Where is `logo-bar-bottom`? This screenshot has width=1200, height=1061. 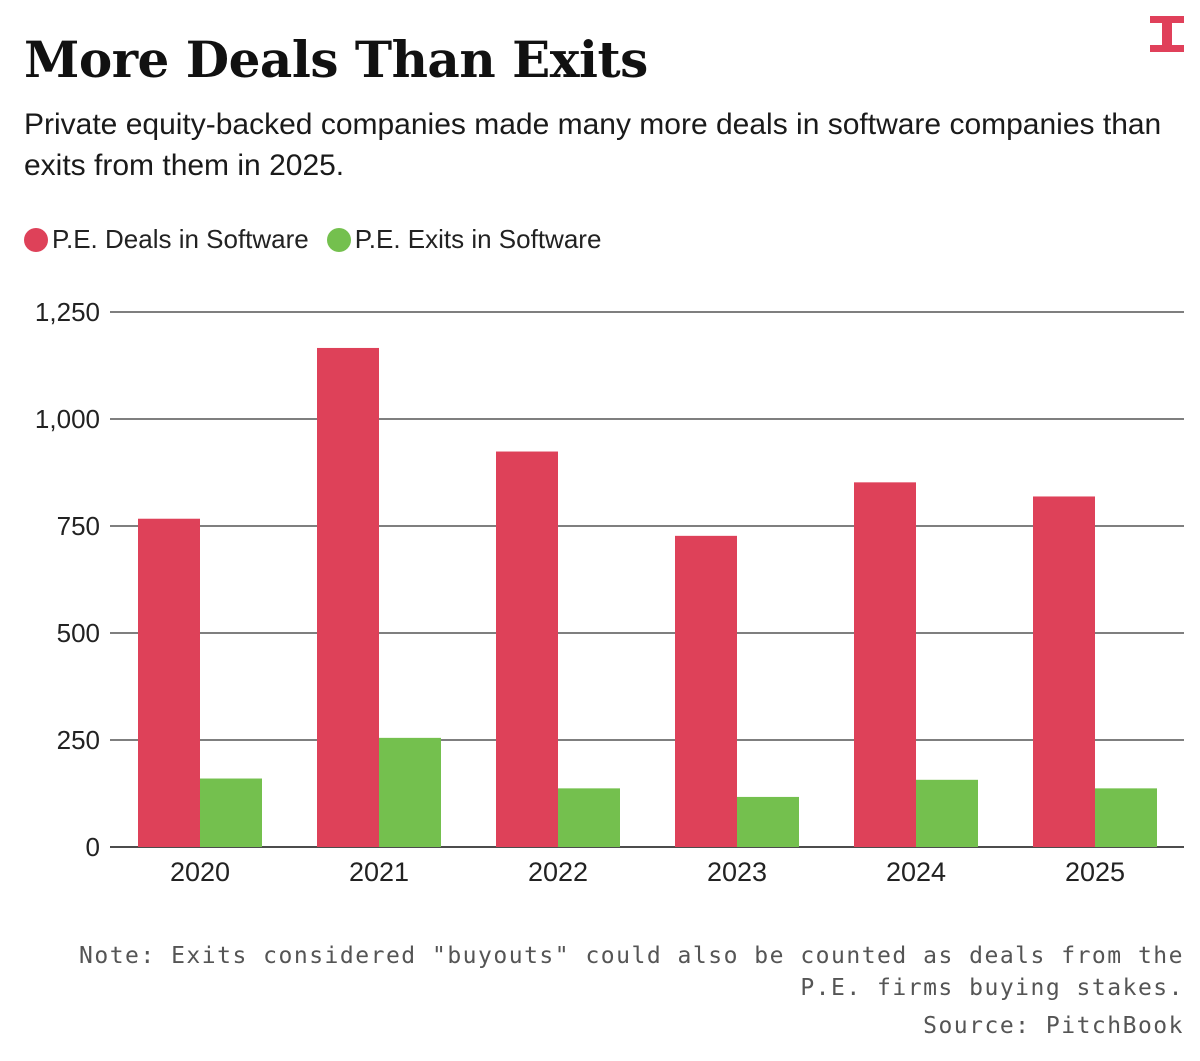 logo-bar-bottom is located at coordinates (1167, 48).